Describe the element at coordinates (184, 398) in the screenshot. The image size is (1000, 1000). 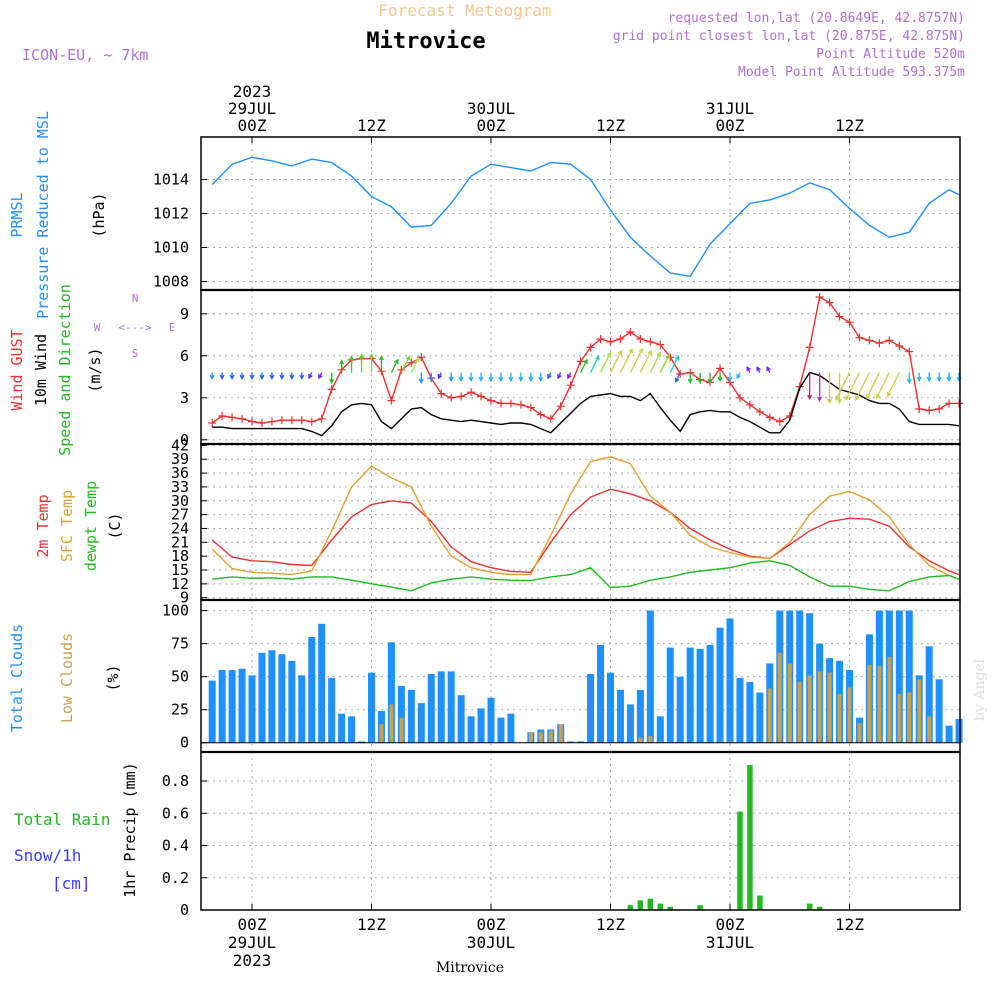
I see `y-tick-label: 3` at that location.